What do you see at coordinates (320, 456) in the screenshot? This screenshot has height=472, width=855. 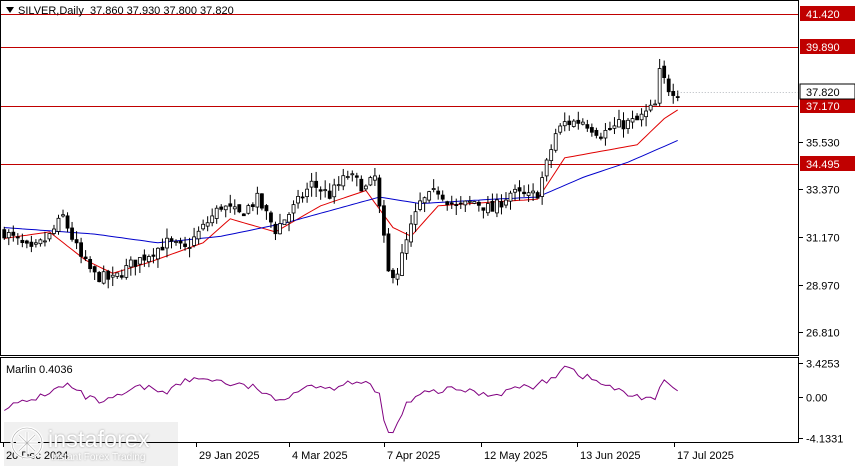 I see `time-tick-label: 4 Mar 2025` at bounding box center [320, 456].